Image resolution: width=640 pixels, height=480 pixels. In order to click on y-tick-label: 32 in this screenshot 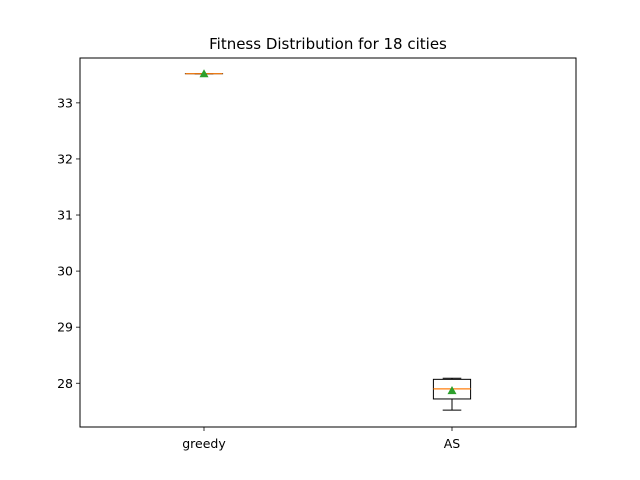, I will do `click(65, 158)`.